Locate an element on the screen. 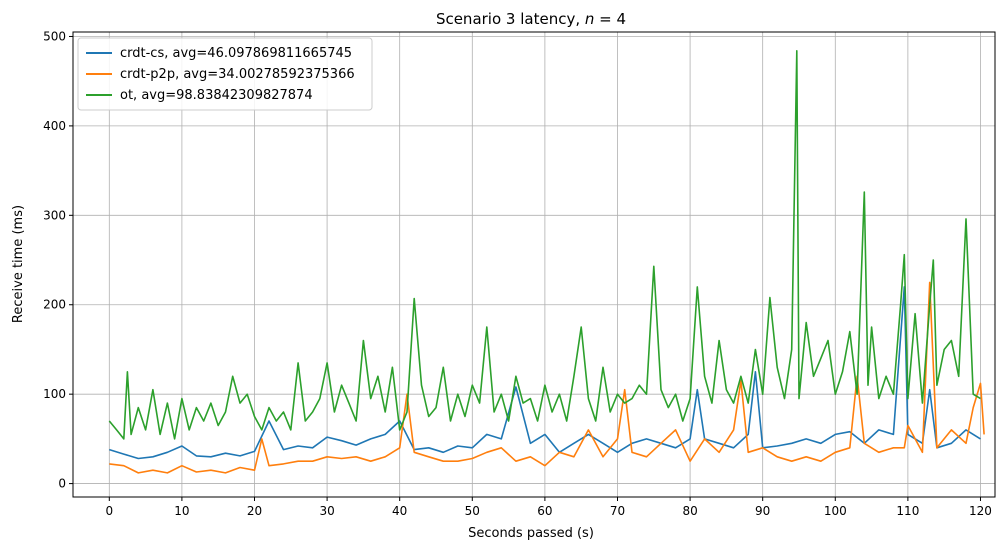  x-tick-label: 30 is located at coordinates (326, 511).